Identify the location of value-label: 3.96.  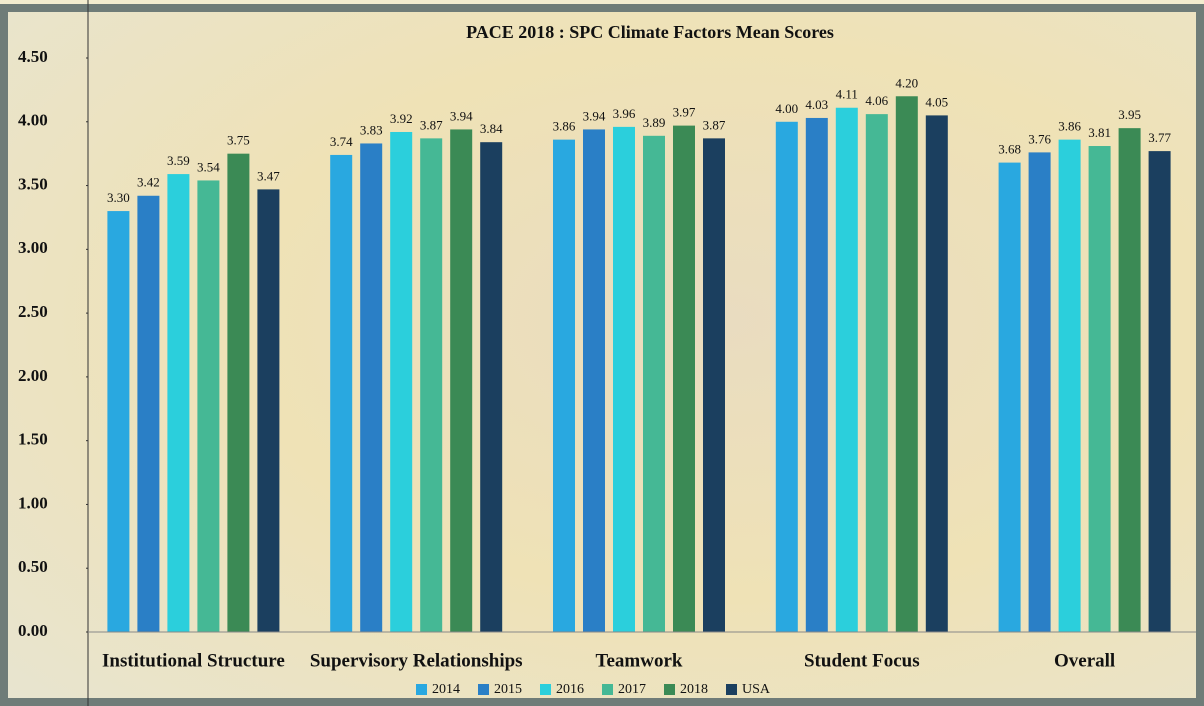
(624, 113).